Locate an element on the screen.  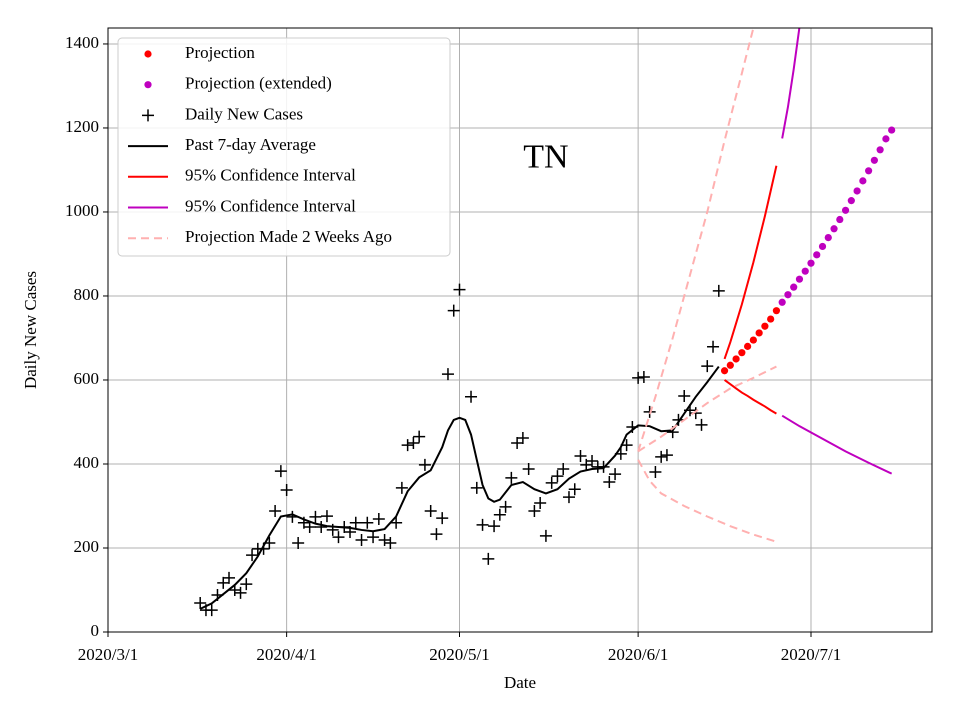
x-axis-label: Date is located at coordinates (520, 682).